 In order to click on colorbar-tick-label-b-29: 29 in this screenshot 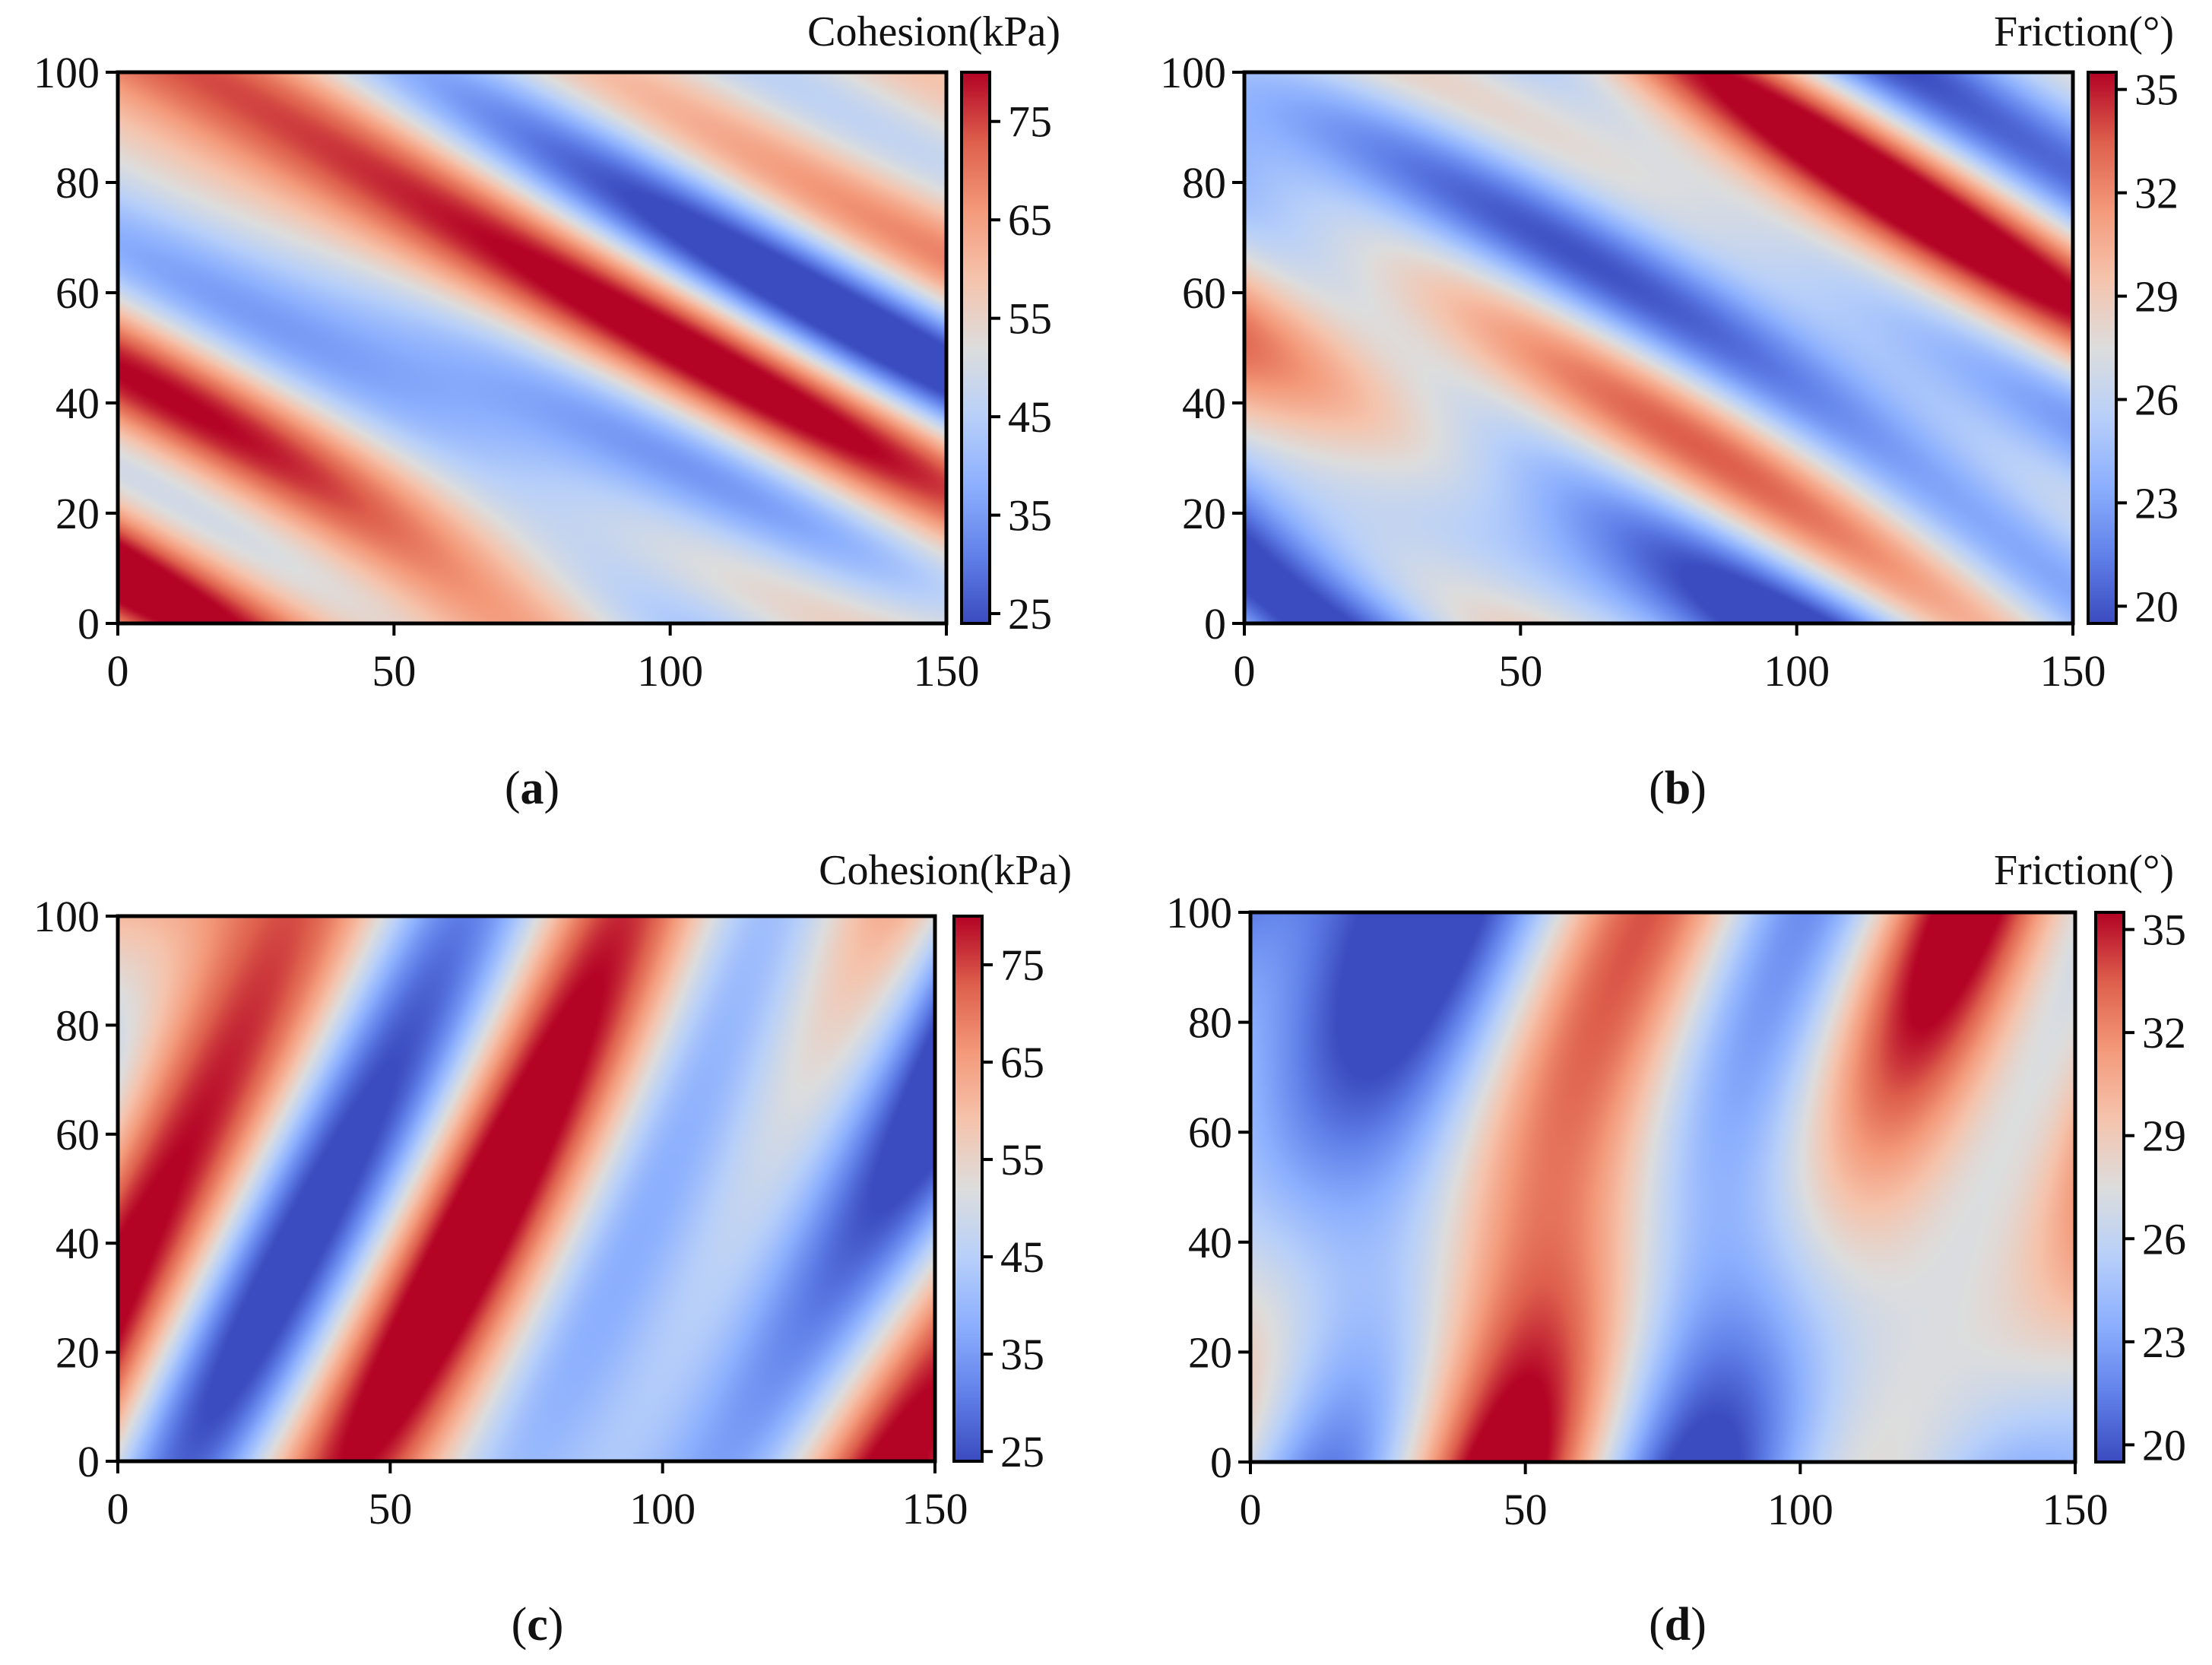, I will do `click(2156, 297)`.